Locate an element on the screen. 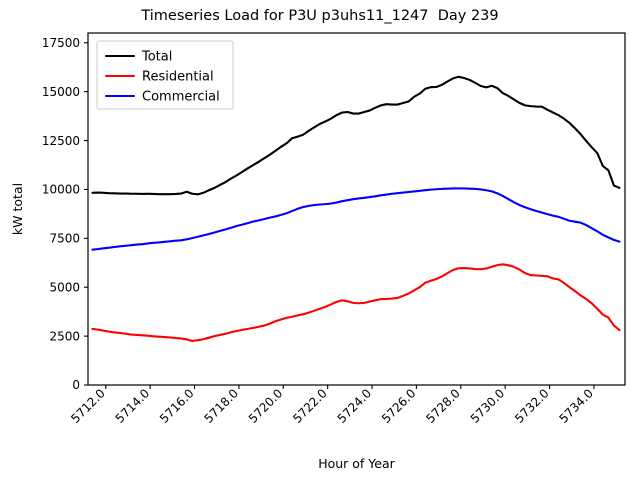  x-axis-label: Hour of Year is located at coordinates (356, 463).